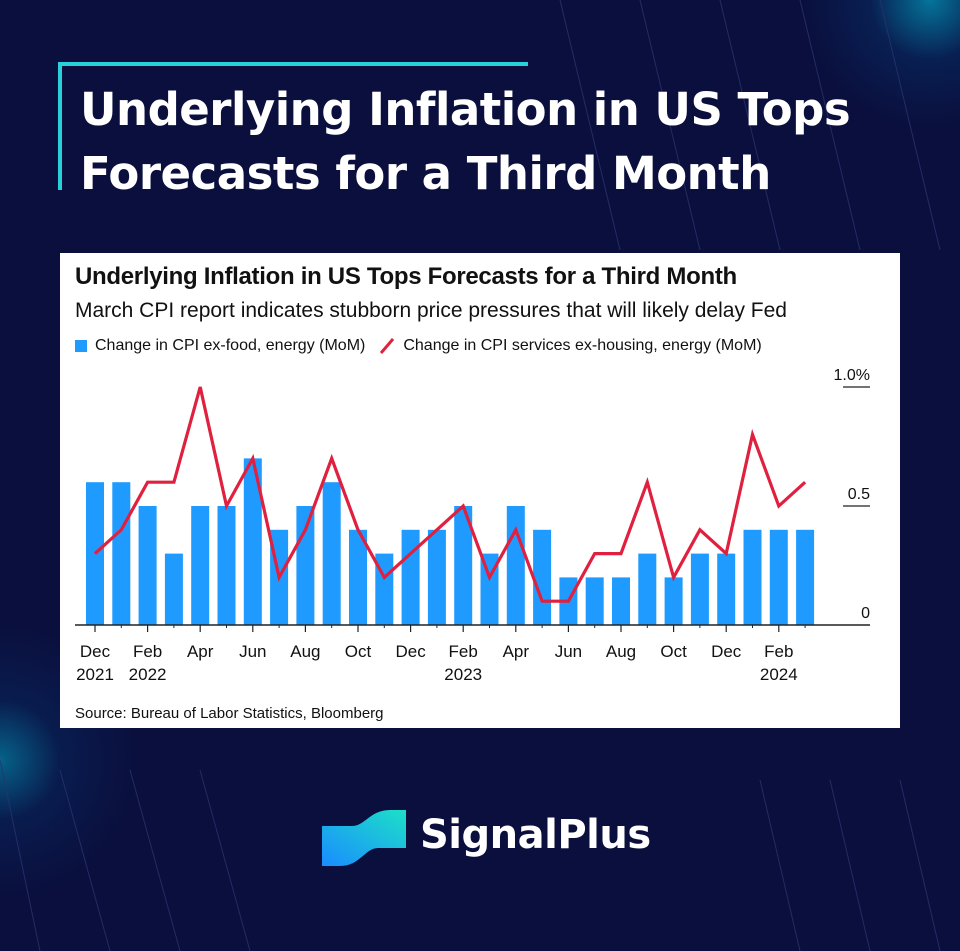 The image size is (960, 951). What do you see at coordinates (535, 835) in the screenshot?
I see `brand-name: SignalPlus` at bounding box center [535, 835].